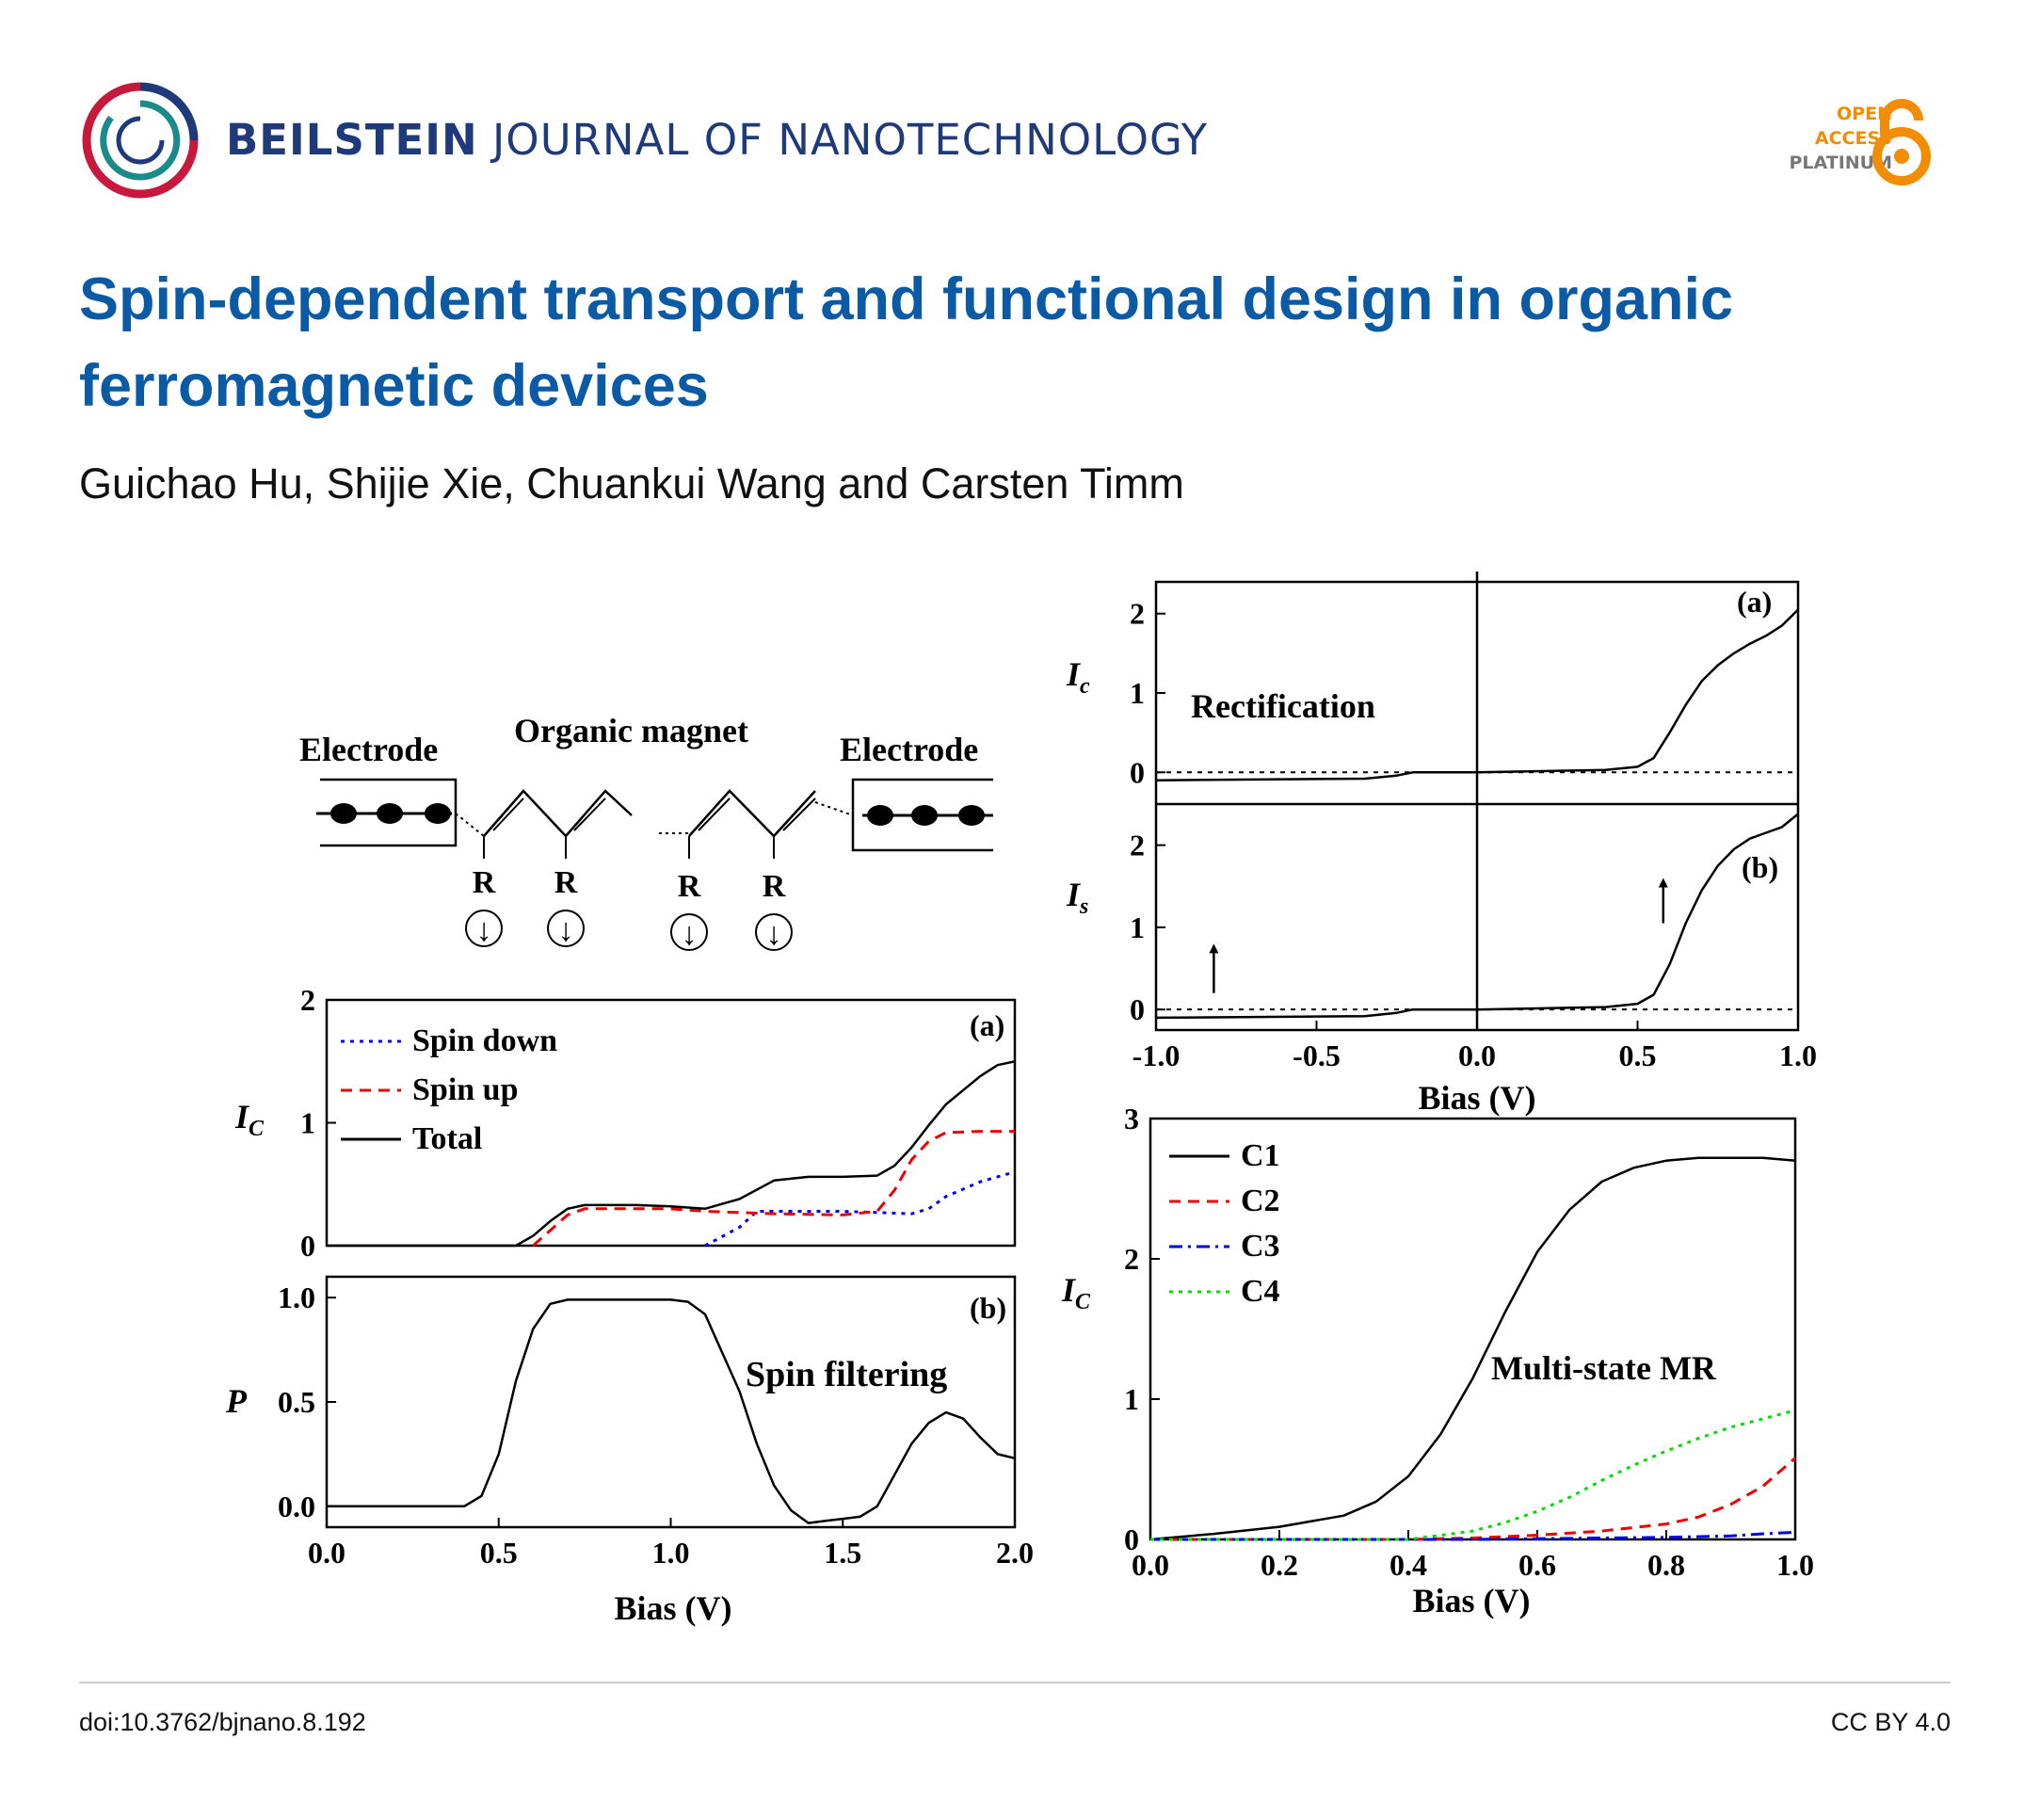 The height and width of the screenshot is (1820, 2024). Describe the element at coordinates (842, 1553) in the screenshot. I see `x-tick-label: 1.5` at that location.